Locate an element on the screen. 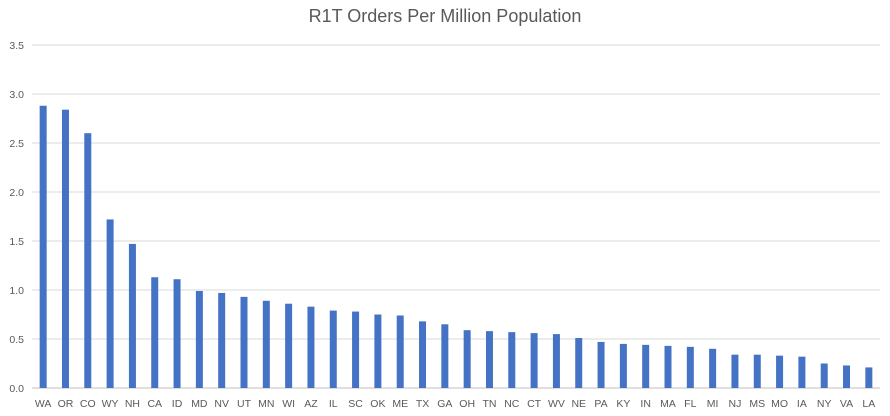  chart-title: R1T Orders Per Million Population is located at coordinates (445, 16).